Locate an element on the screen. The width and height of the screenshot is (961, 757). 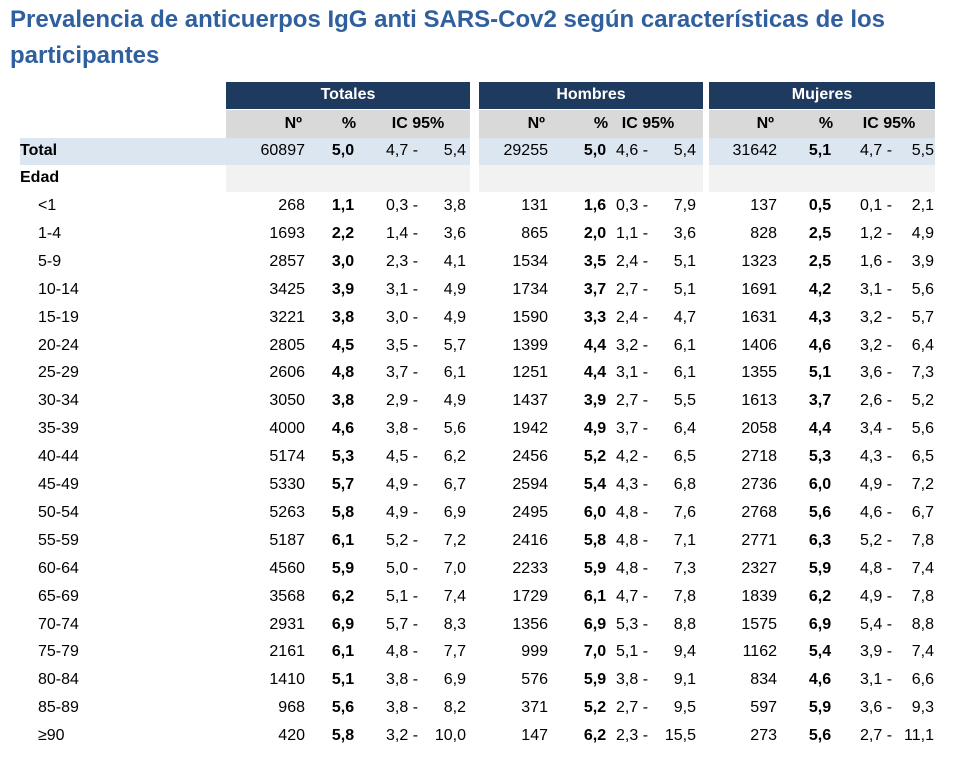
ci-high: 5,6 is located at coordinates (922, 429).